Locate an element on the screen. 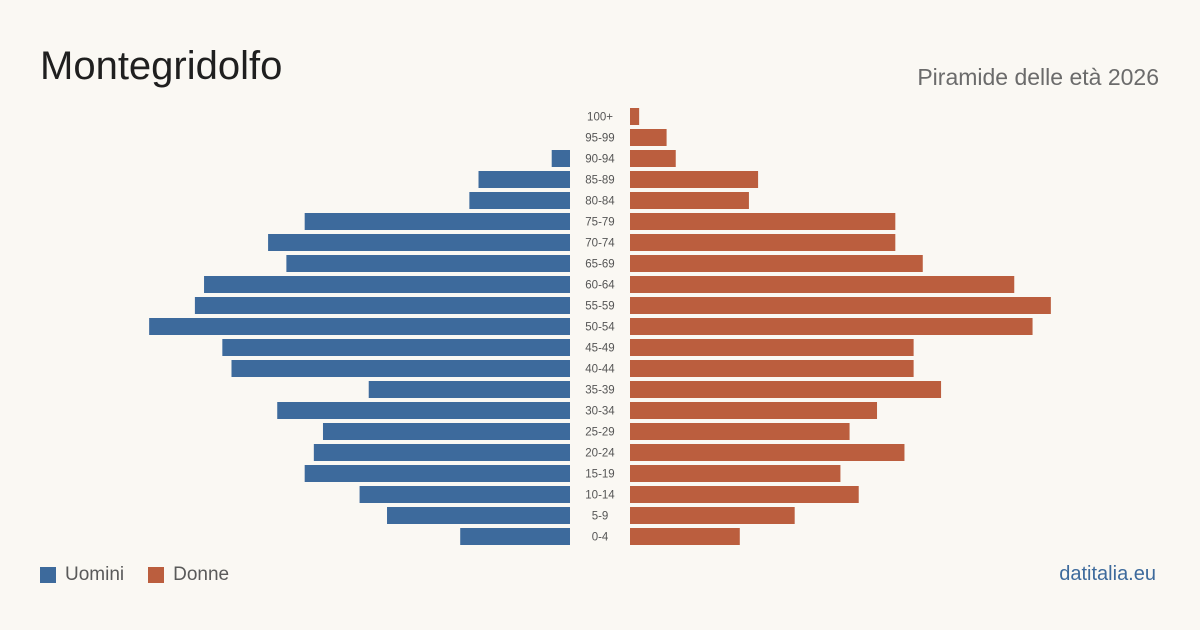 This screenshot has width=1200, height=630. age-label-30-34: 30-34 is located at coordinates (600, 412).